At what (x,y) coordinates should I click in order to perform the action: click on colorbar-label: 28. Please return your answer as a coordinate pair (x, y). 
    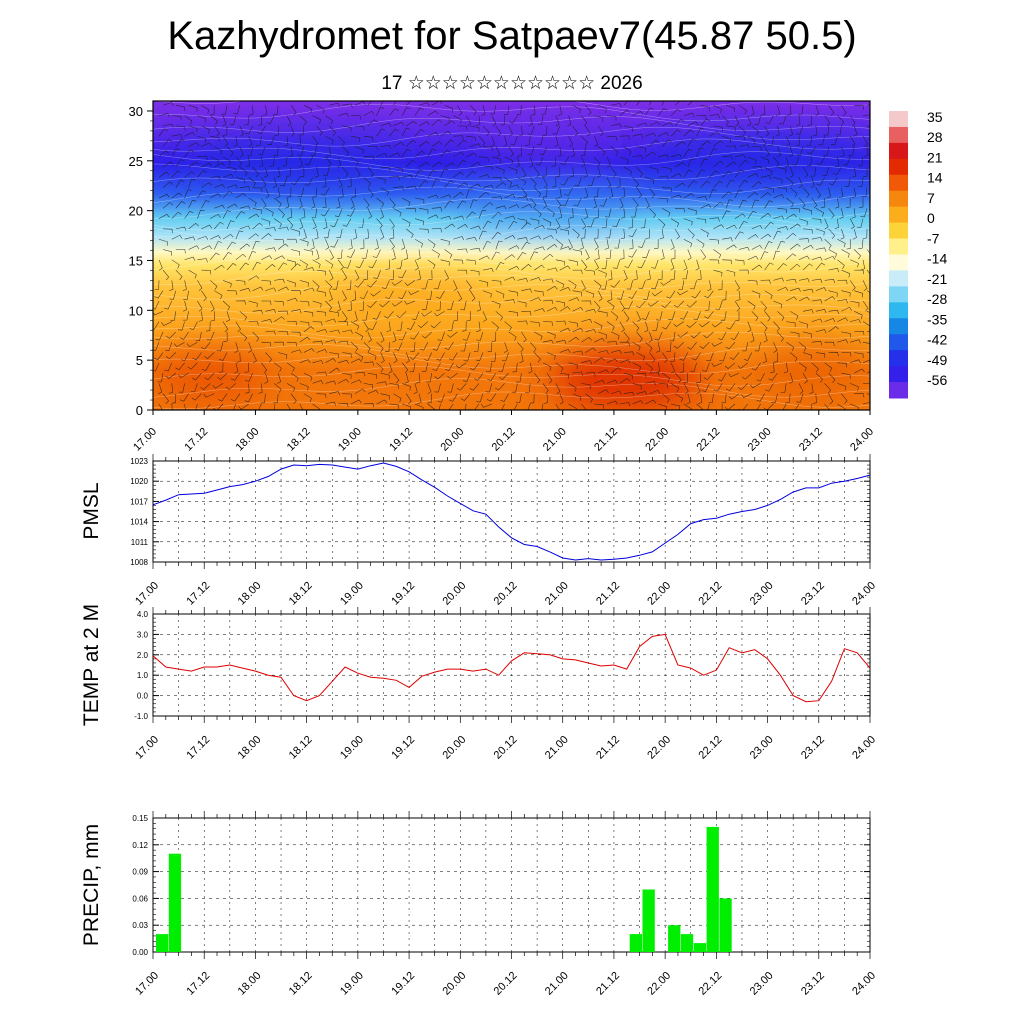
    Looking at the image, I should click on (935, 137).